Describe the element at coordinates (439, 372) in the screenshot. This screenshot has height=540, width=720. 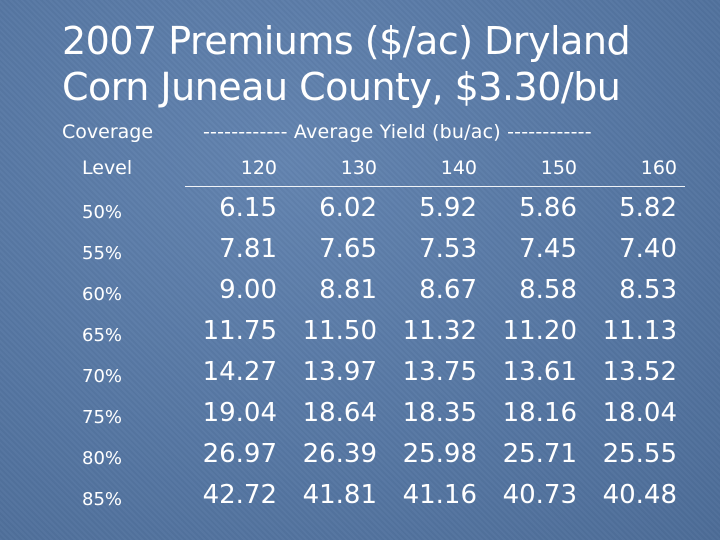
I see `premium-cell: 13.75` at that location.